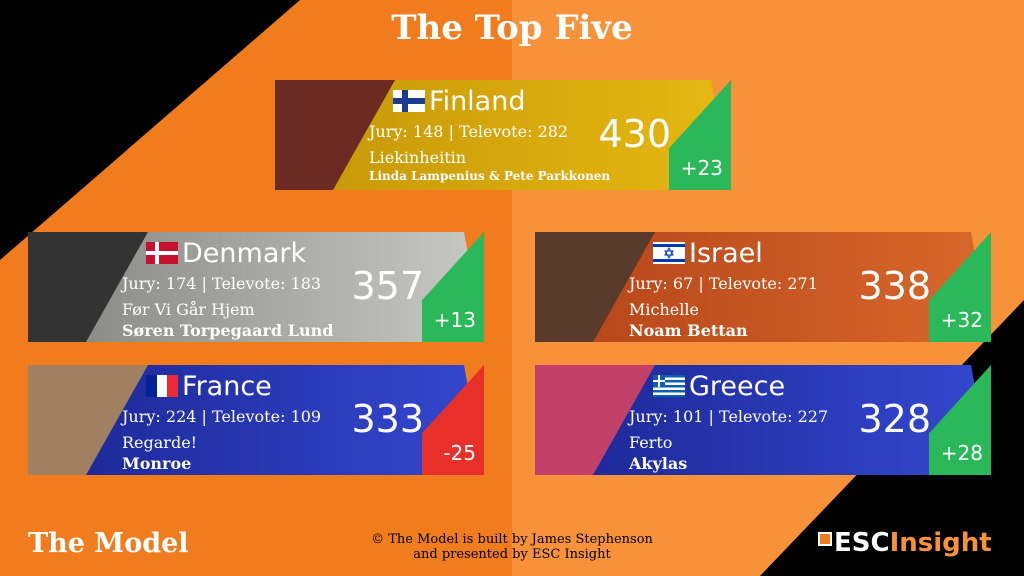  What do you see at coordinates (181, 416) in the screenshot?
I see `jury: 224` at bounding box center [181, 416].